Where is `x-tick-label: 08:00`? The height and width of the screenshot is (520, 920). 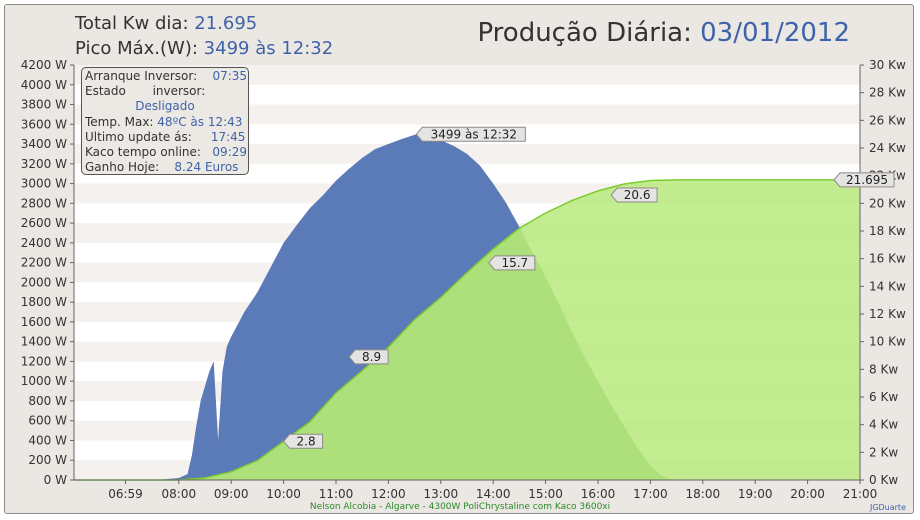 x-tick-label: 08:00 is located at coordinates (179, 494).